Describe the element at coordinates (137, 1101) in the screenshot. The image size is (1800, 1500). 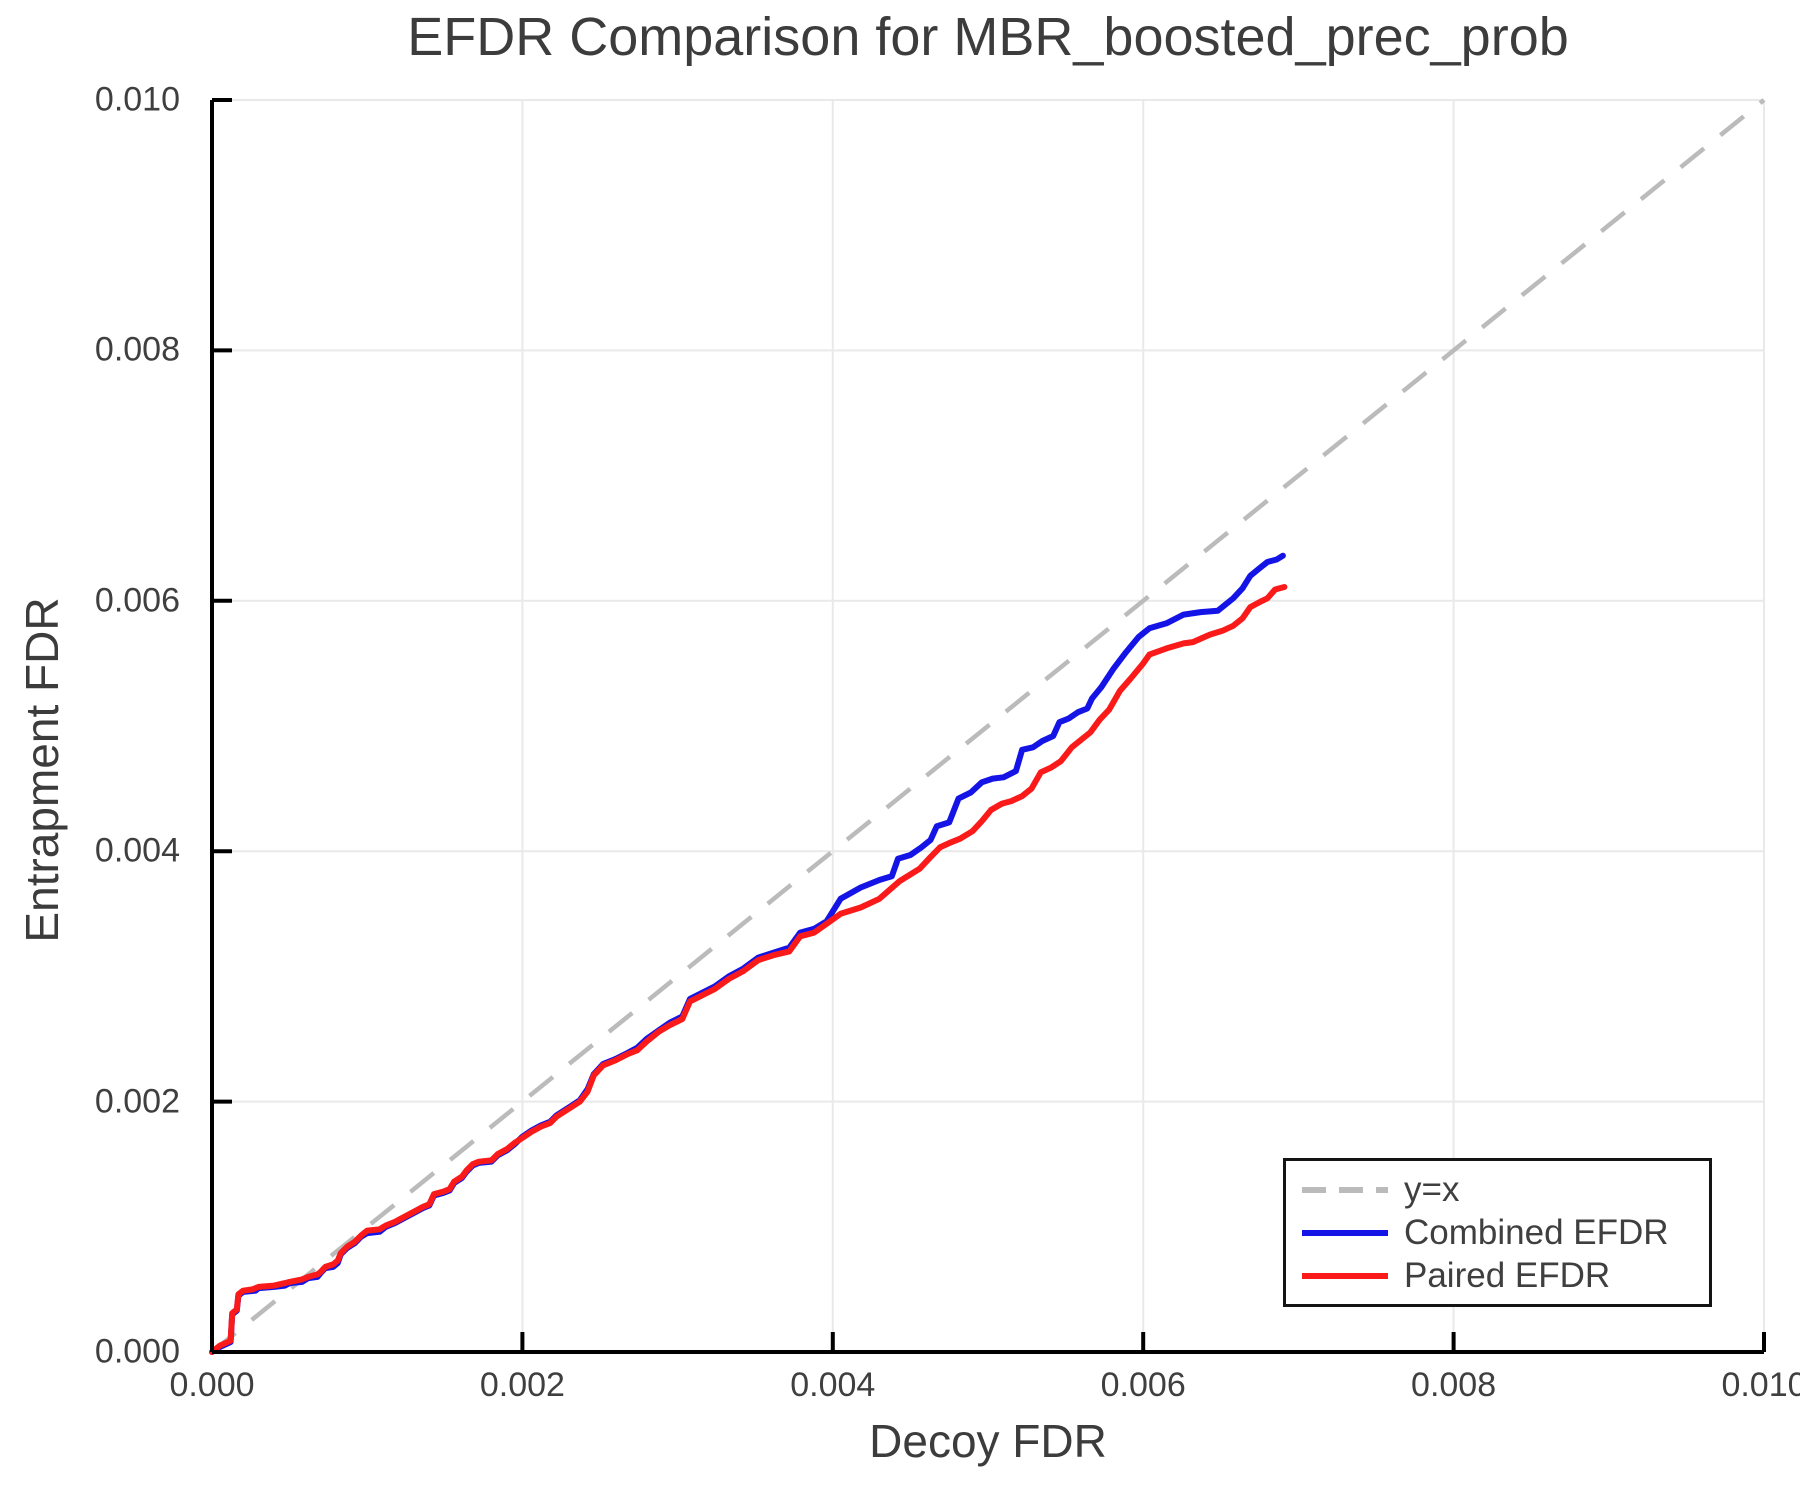
I see `y-tick-label: 0.002` at that location.